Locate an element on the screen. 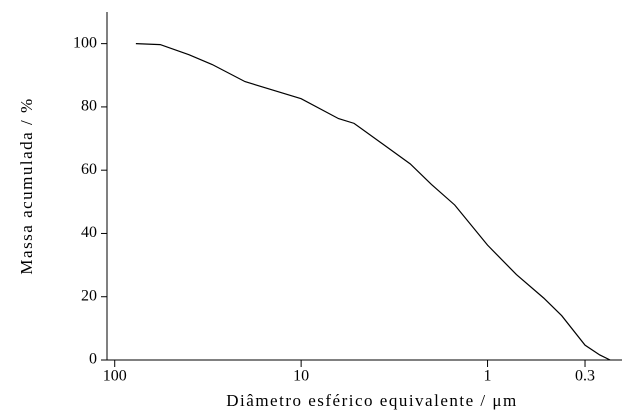 This screenshot has height=415, width=628. x-tick-label: 1 is located at coordinates (488, 376).